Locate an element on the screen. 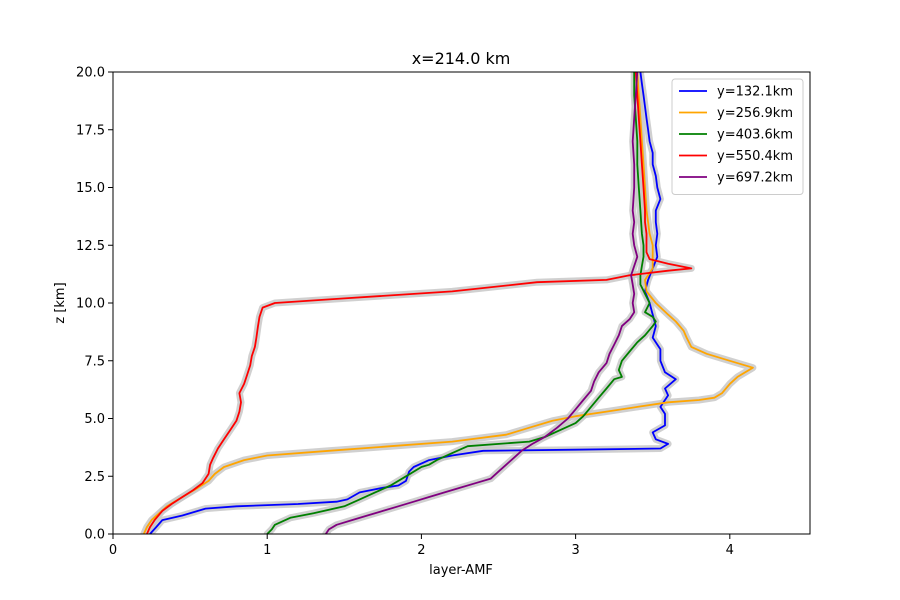 This screenshot has height=600, width=900. x-tick-label: 1 is located at coordinates (267, 550).